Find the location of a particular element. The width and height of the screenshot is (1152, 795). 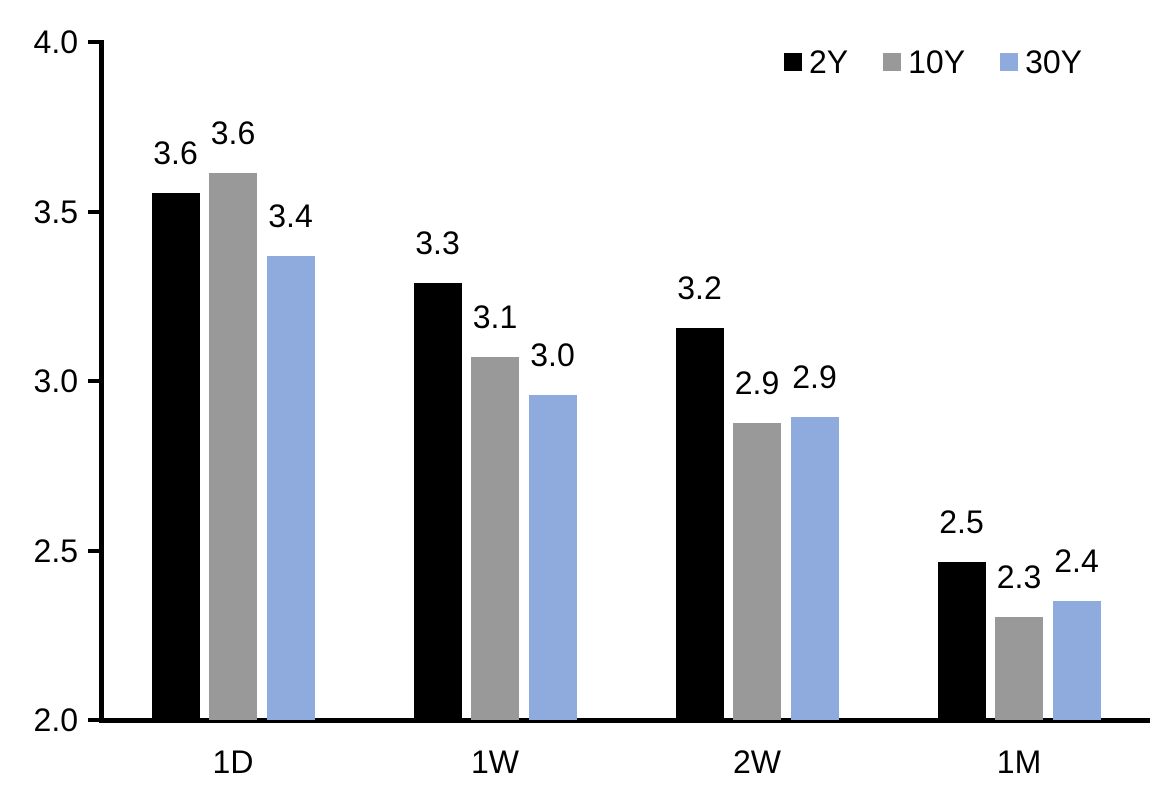

bar-value-label: 2.4 is located at coordinates (1076, 561).